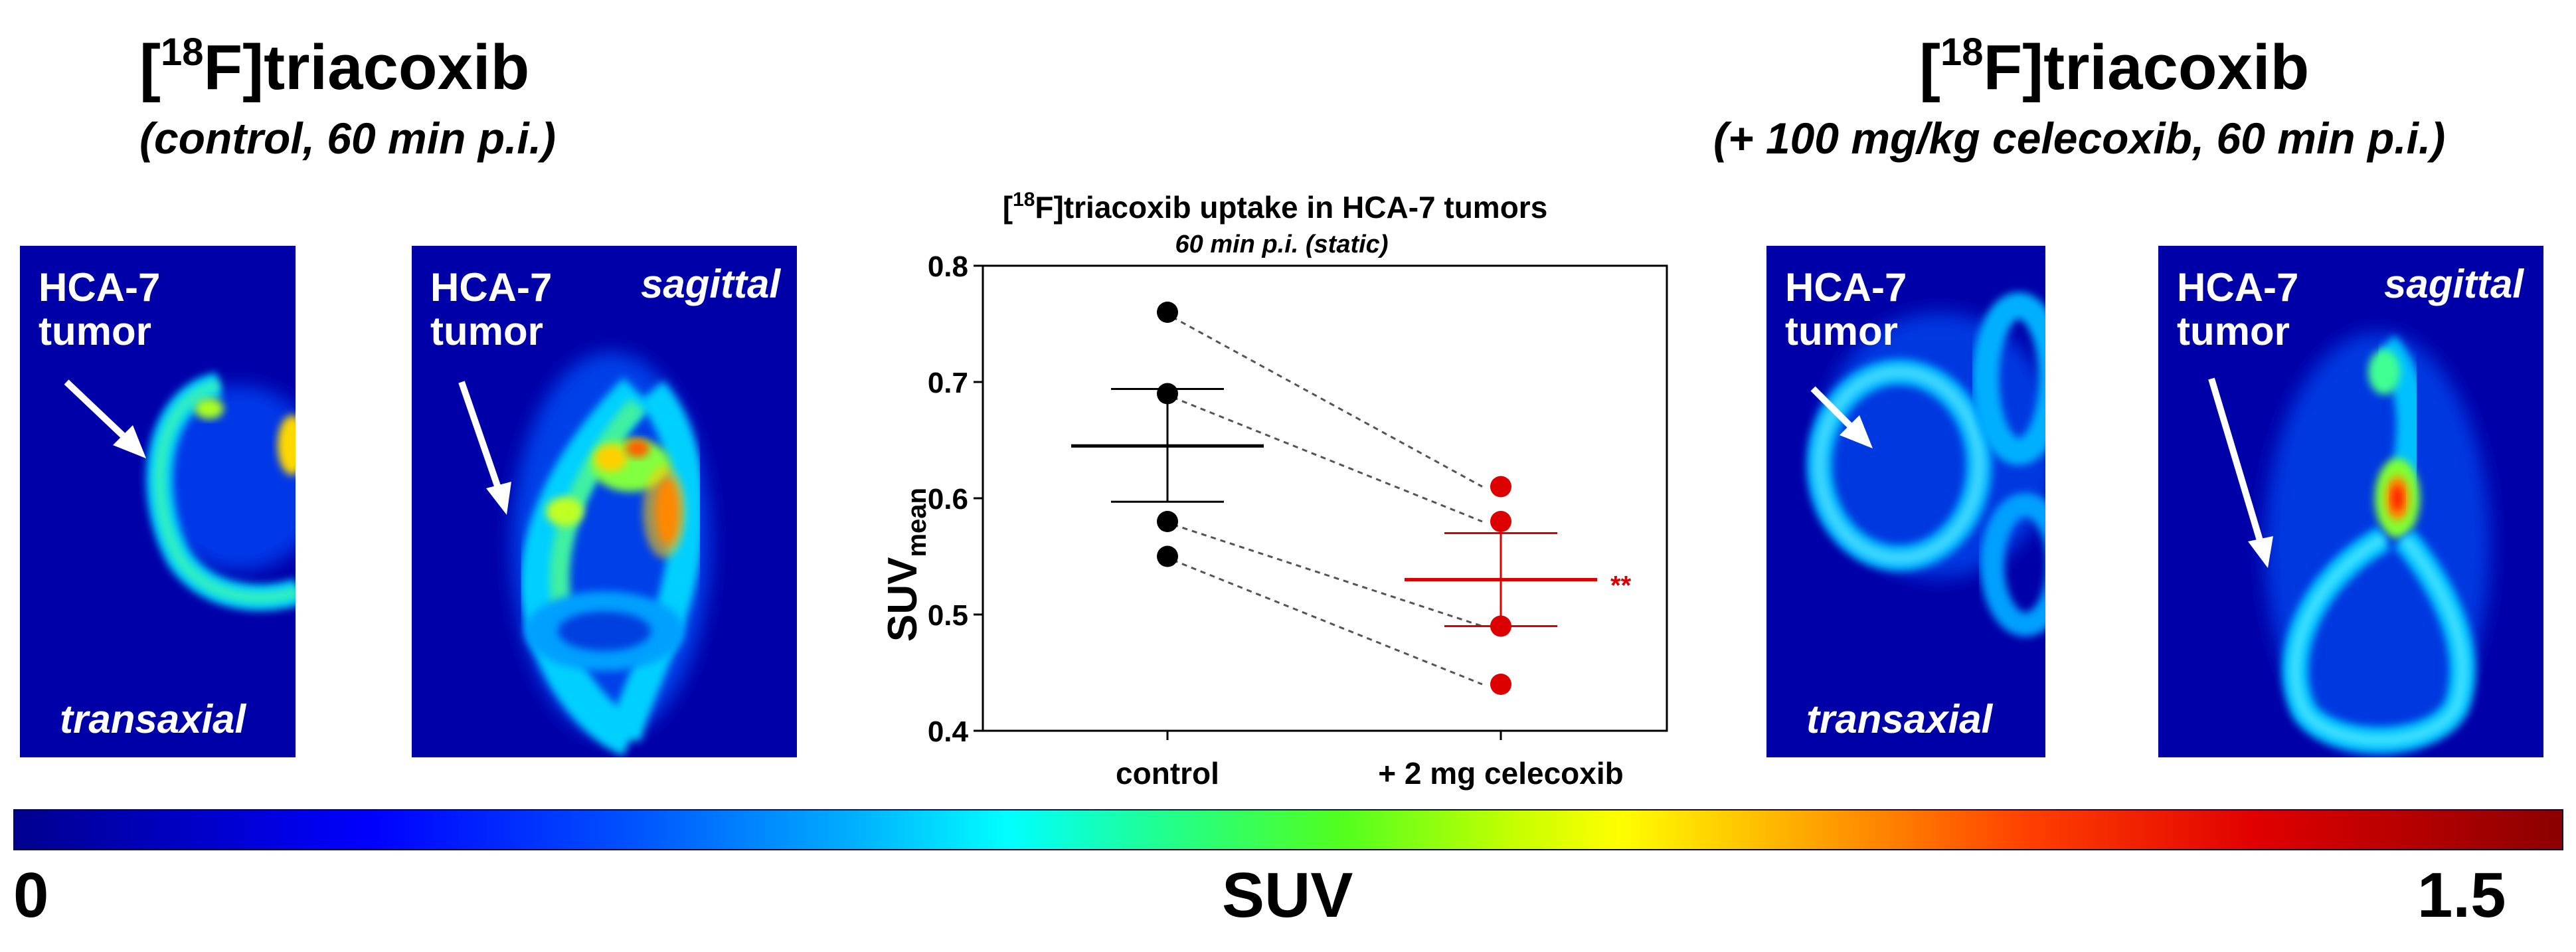 This screenshot has width=2576, height=952. What do you see at coordinates (158, 502) in the screenshot?
I see `control-transaxial-scan-image: HCA-7 tumor transaxial` at bounding box center [158, 502].